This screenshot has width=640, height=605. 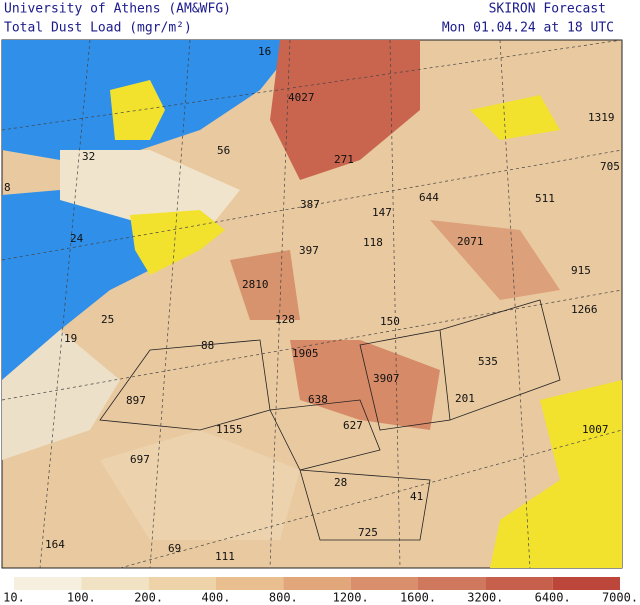 I want to click on colorbar-label: 100., so click(x=81, y=598).